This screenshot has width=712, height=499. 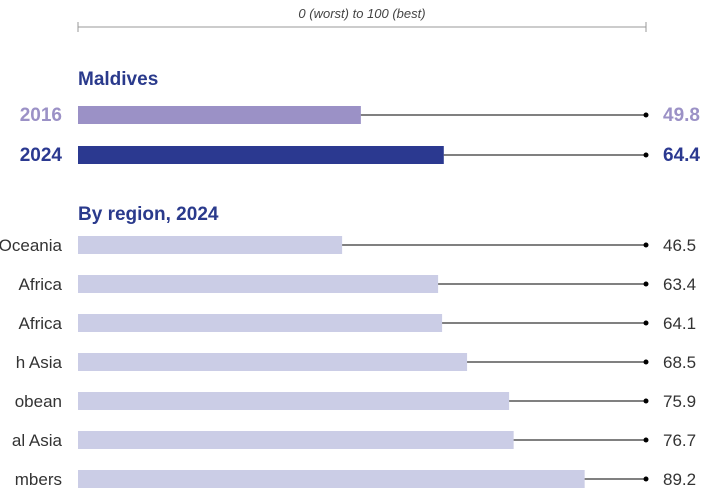 What do you see at coordinates (679, 284) in the screenshot?
I see `value-label-region-1: 63.4` at bounding box center [679, 284].